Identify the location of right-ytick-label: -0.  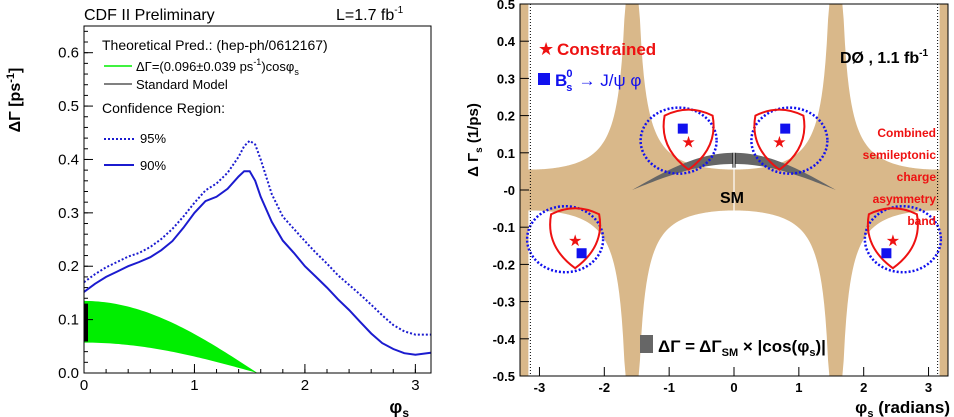
(509, 190).